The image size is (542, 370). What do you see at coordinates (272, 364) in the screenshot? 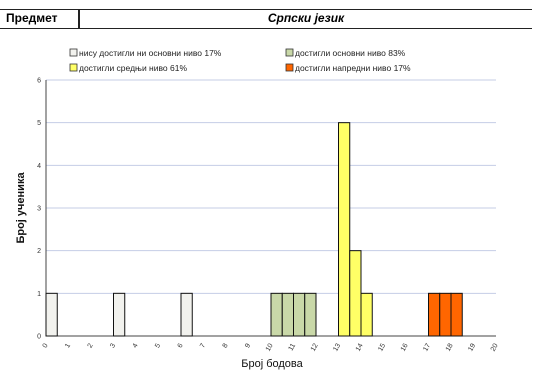
I see `x-axis-title: Број бодова` at bounding box center [272, 364].